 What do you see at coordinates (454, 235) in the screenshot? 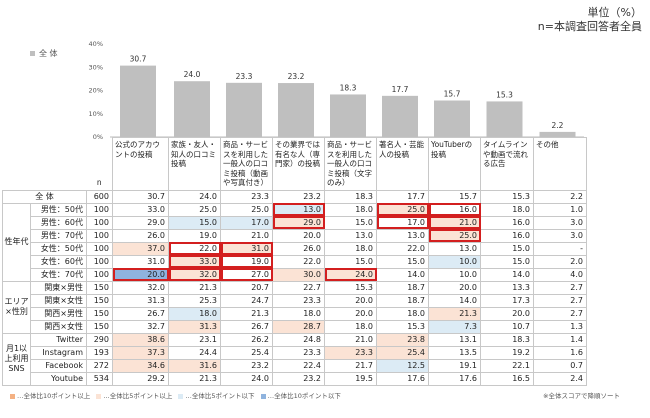
I see `value-cell: 25.0` at bounding box center [454, 235].